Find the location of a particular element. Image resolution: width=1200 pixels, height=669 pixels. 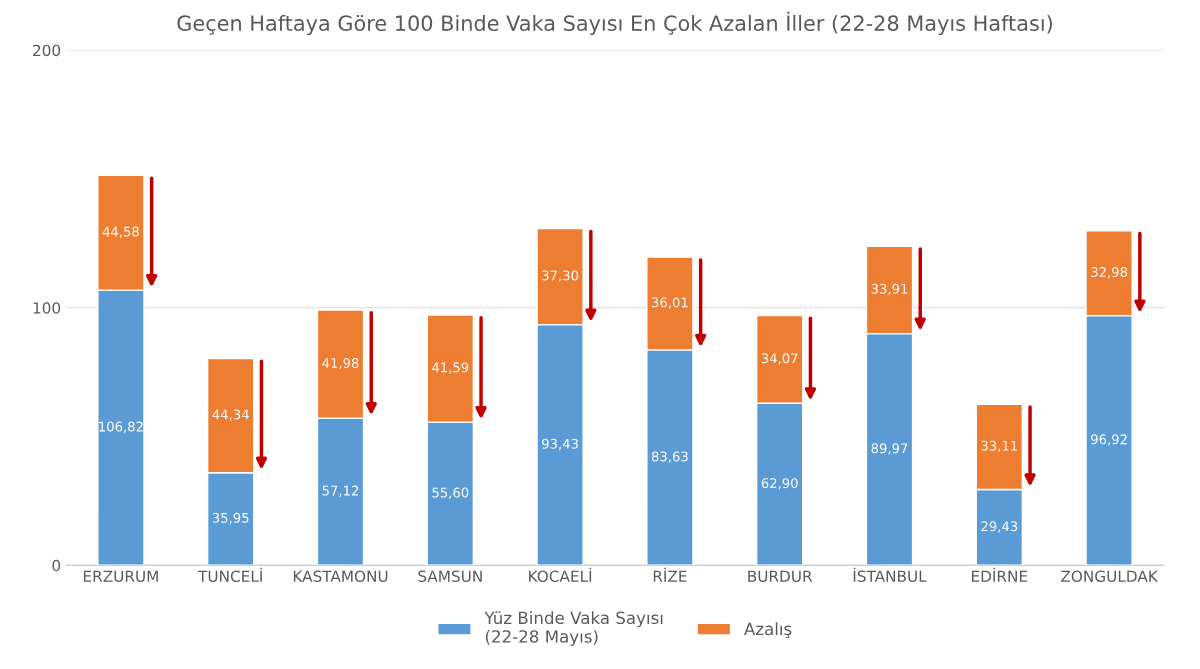

y-tick-label: 0 is located at coordinates (56, 565).